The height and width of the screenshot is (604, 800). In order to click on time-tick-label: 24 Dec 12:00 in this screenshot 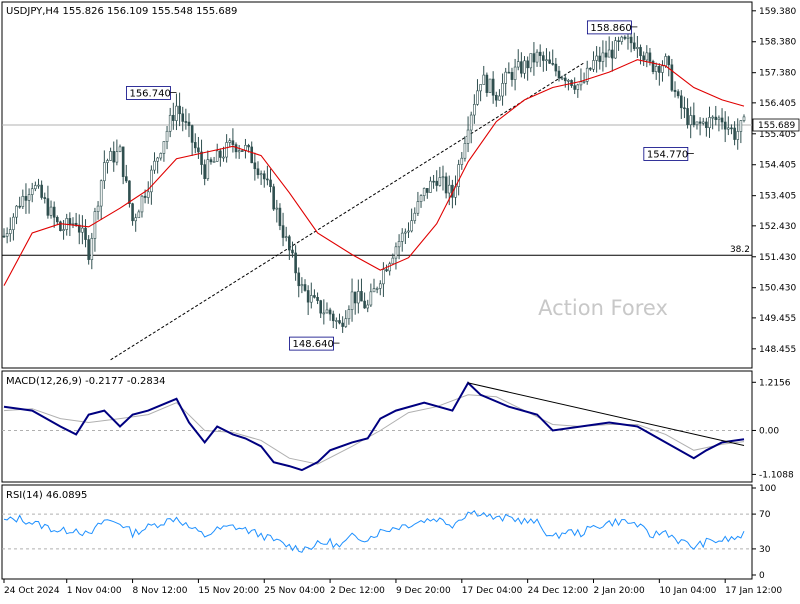, I will do `click(558, 591)`.